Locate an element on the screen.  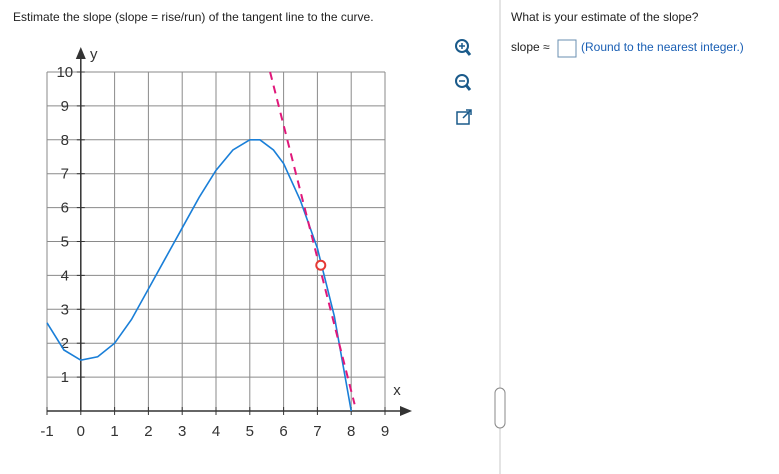
x-axis-arrow is located at coordinates (406, 411).